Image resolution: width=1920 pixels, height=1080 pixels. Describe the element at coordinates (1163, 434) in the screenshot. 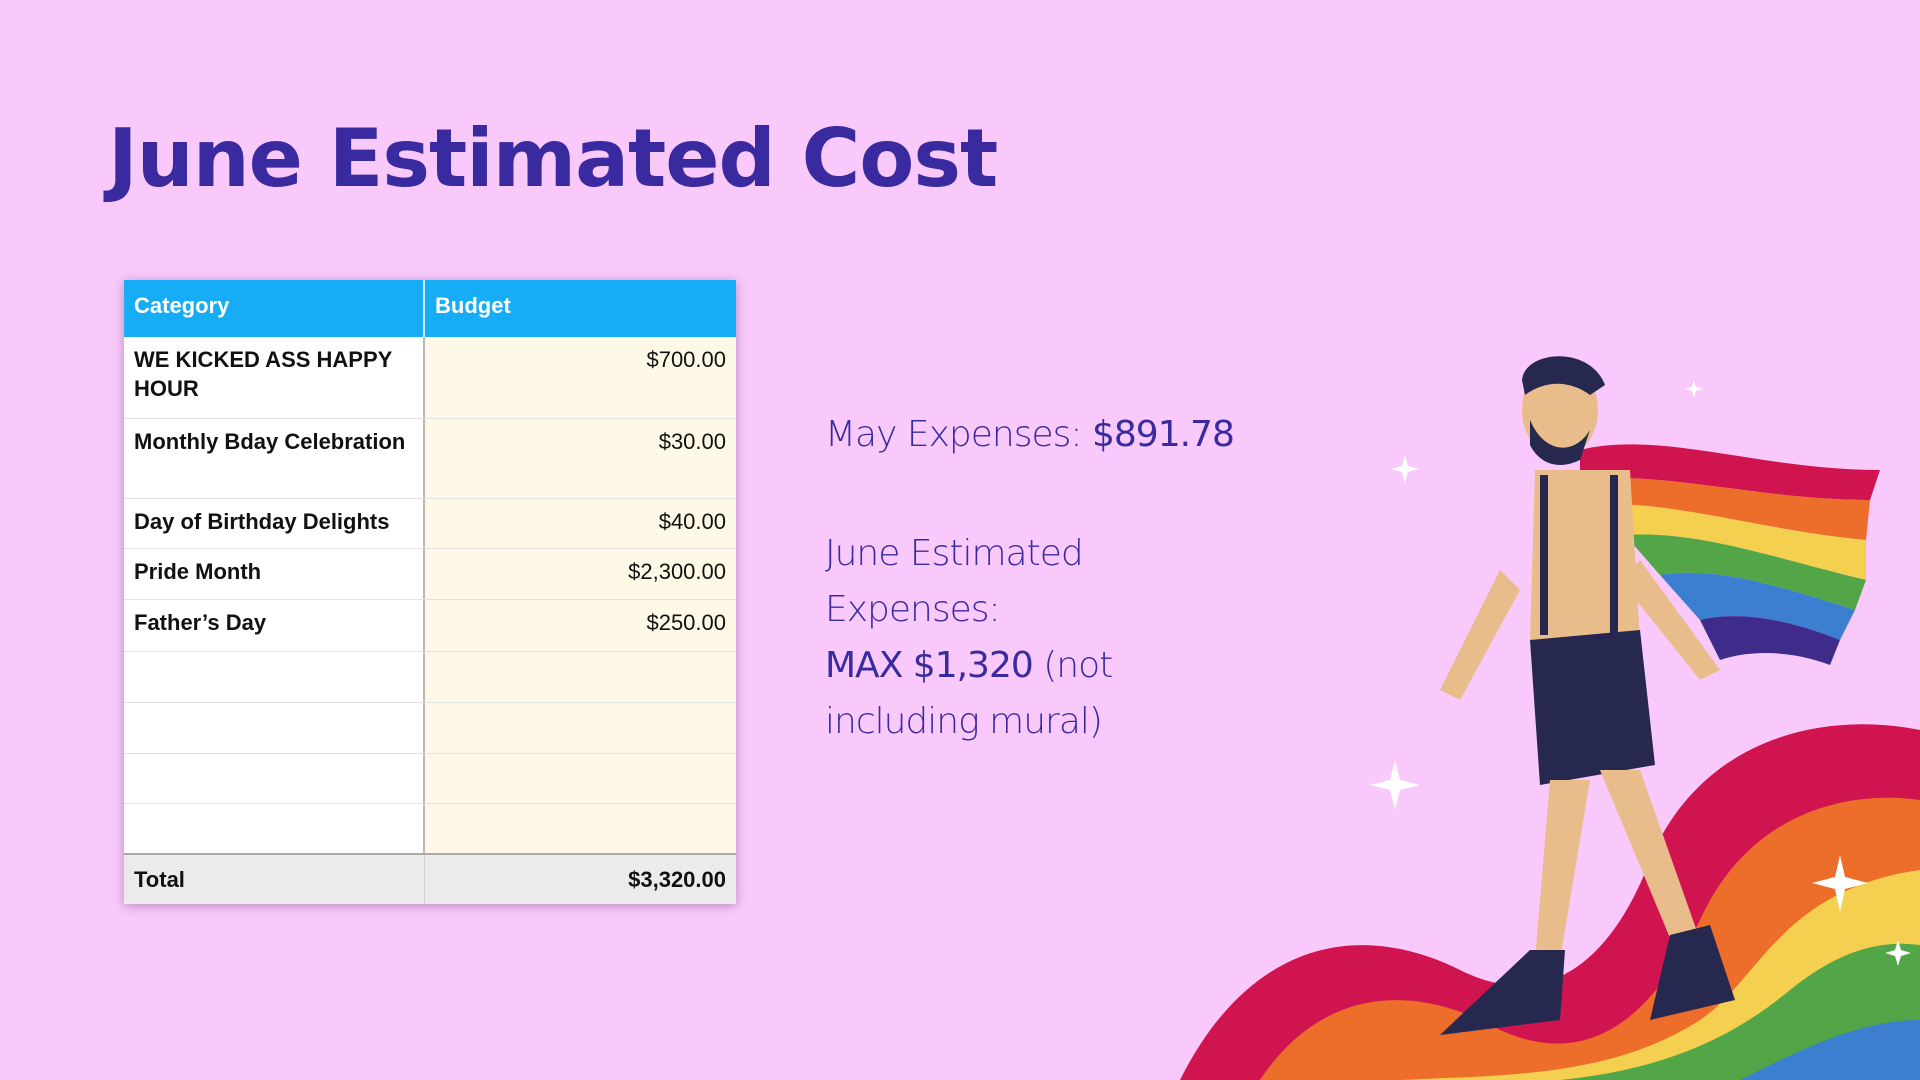

I see `may-value: $891.78` at that location.